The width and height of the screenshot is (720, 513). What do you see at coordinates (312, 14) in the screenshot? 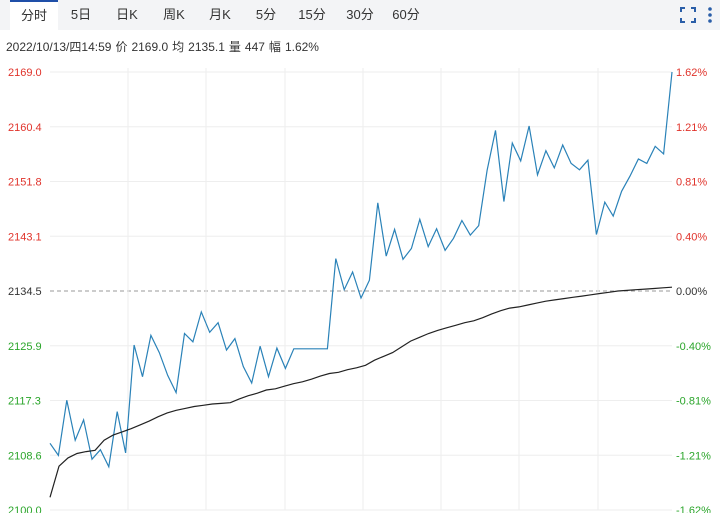
I see `tab-15min: 15分` at bounding box center [312, 14].